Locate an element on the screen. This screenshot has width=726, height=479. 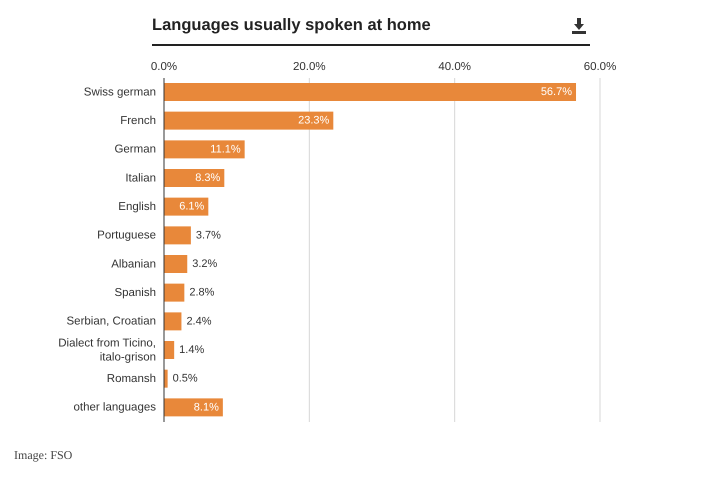
data-label: 8.3% is located at coordinates (208, 178).